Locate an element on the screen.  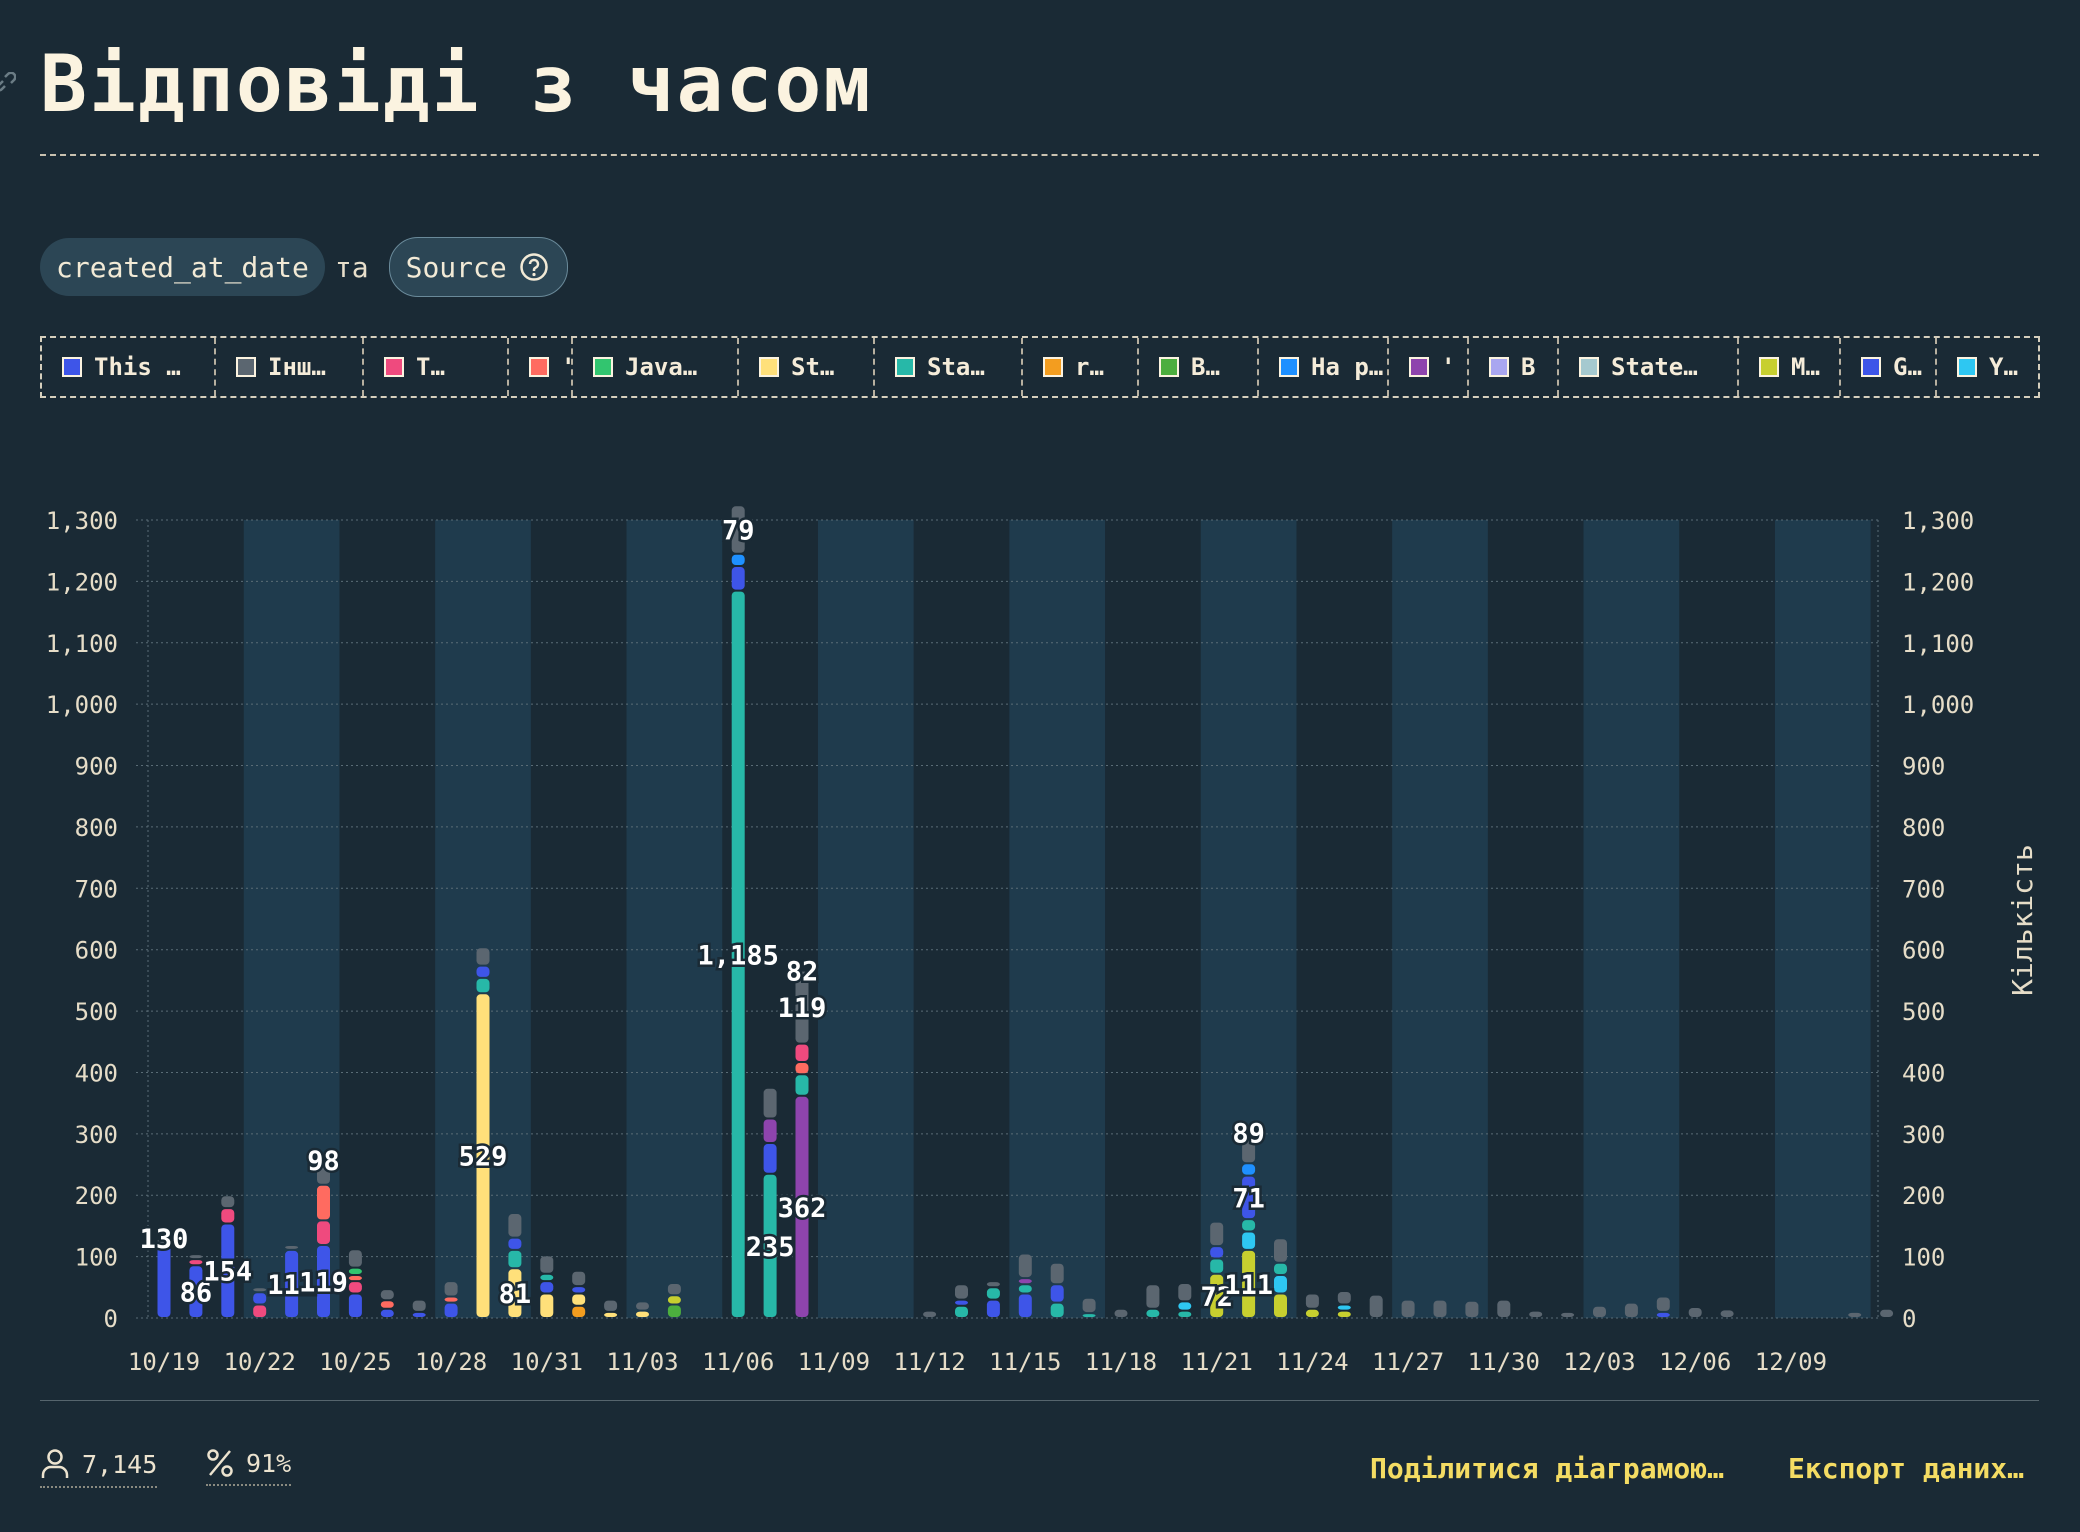
y-tick-label-left: 800 is located at coordinates (96, 828).